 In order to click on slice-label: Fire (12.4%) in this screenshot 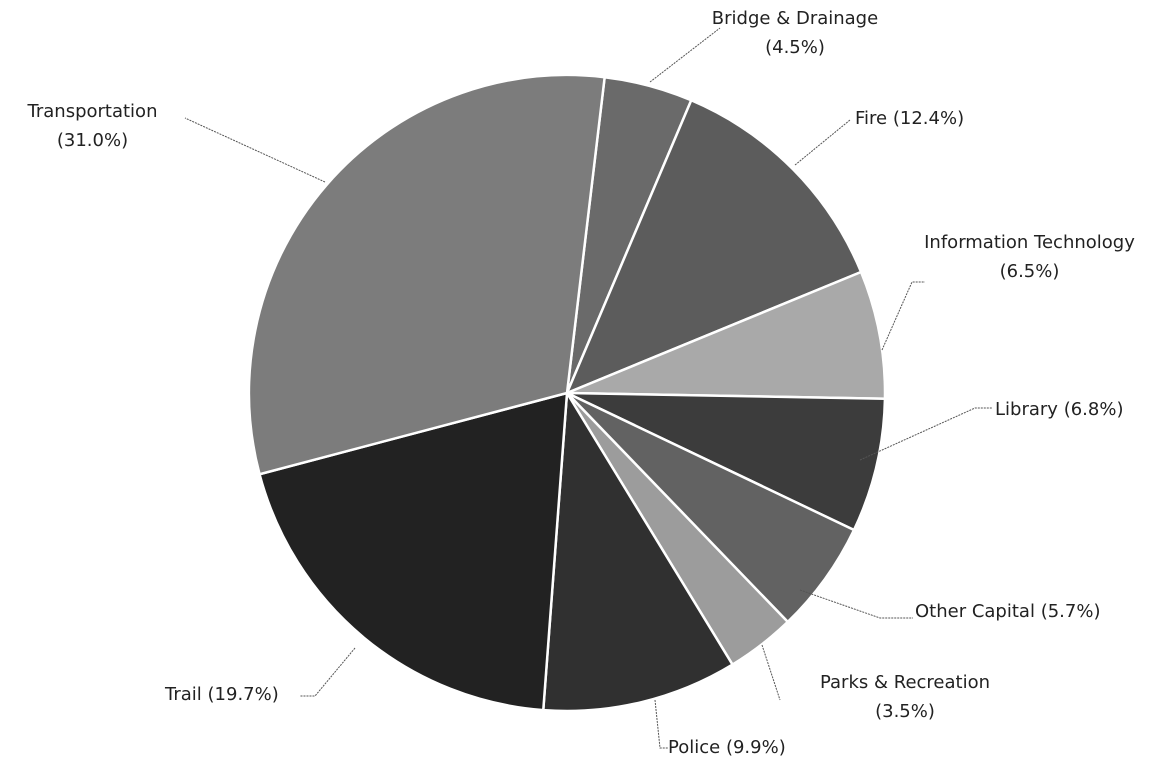, I will do `click(909, 118)`.